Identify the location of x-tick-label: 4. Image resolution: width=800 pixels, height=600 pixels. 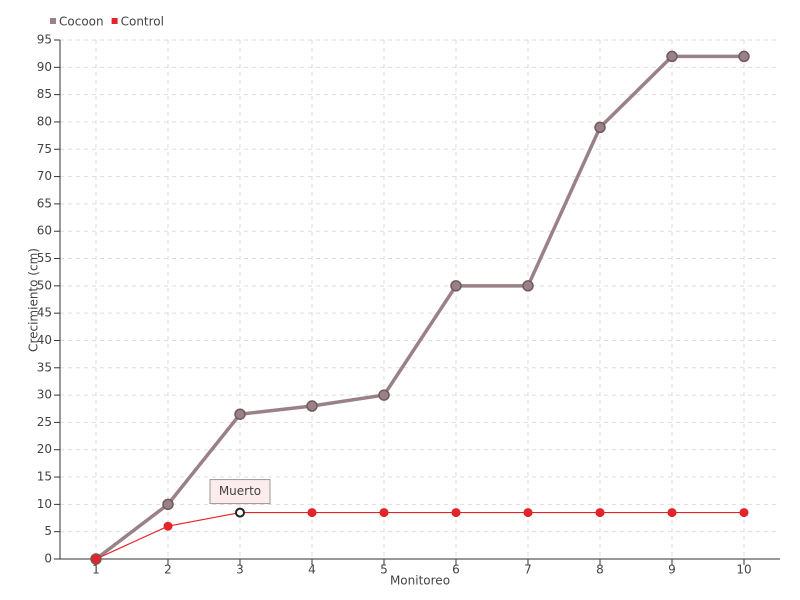
(312, 570).